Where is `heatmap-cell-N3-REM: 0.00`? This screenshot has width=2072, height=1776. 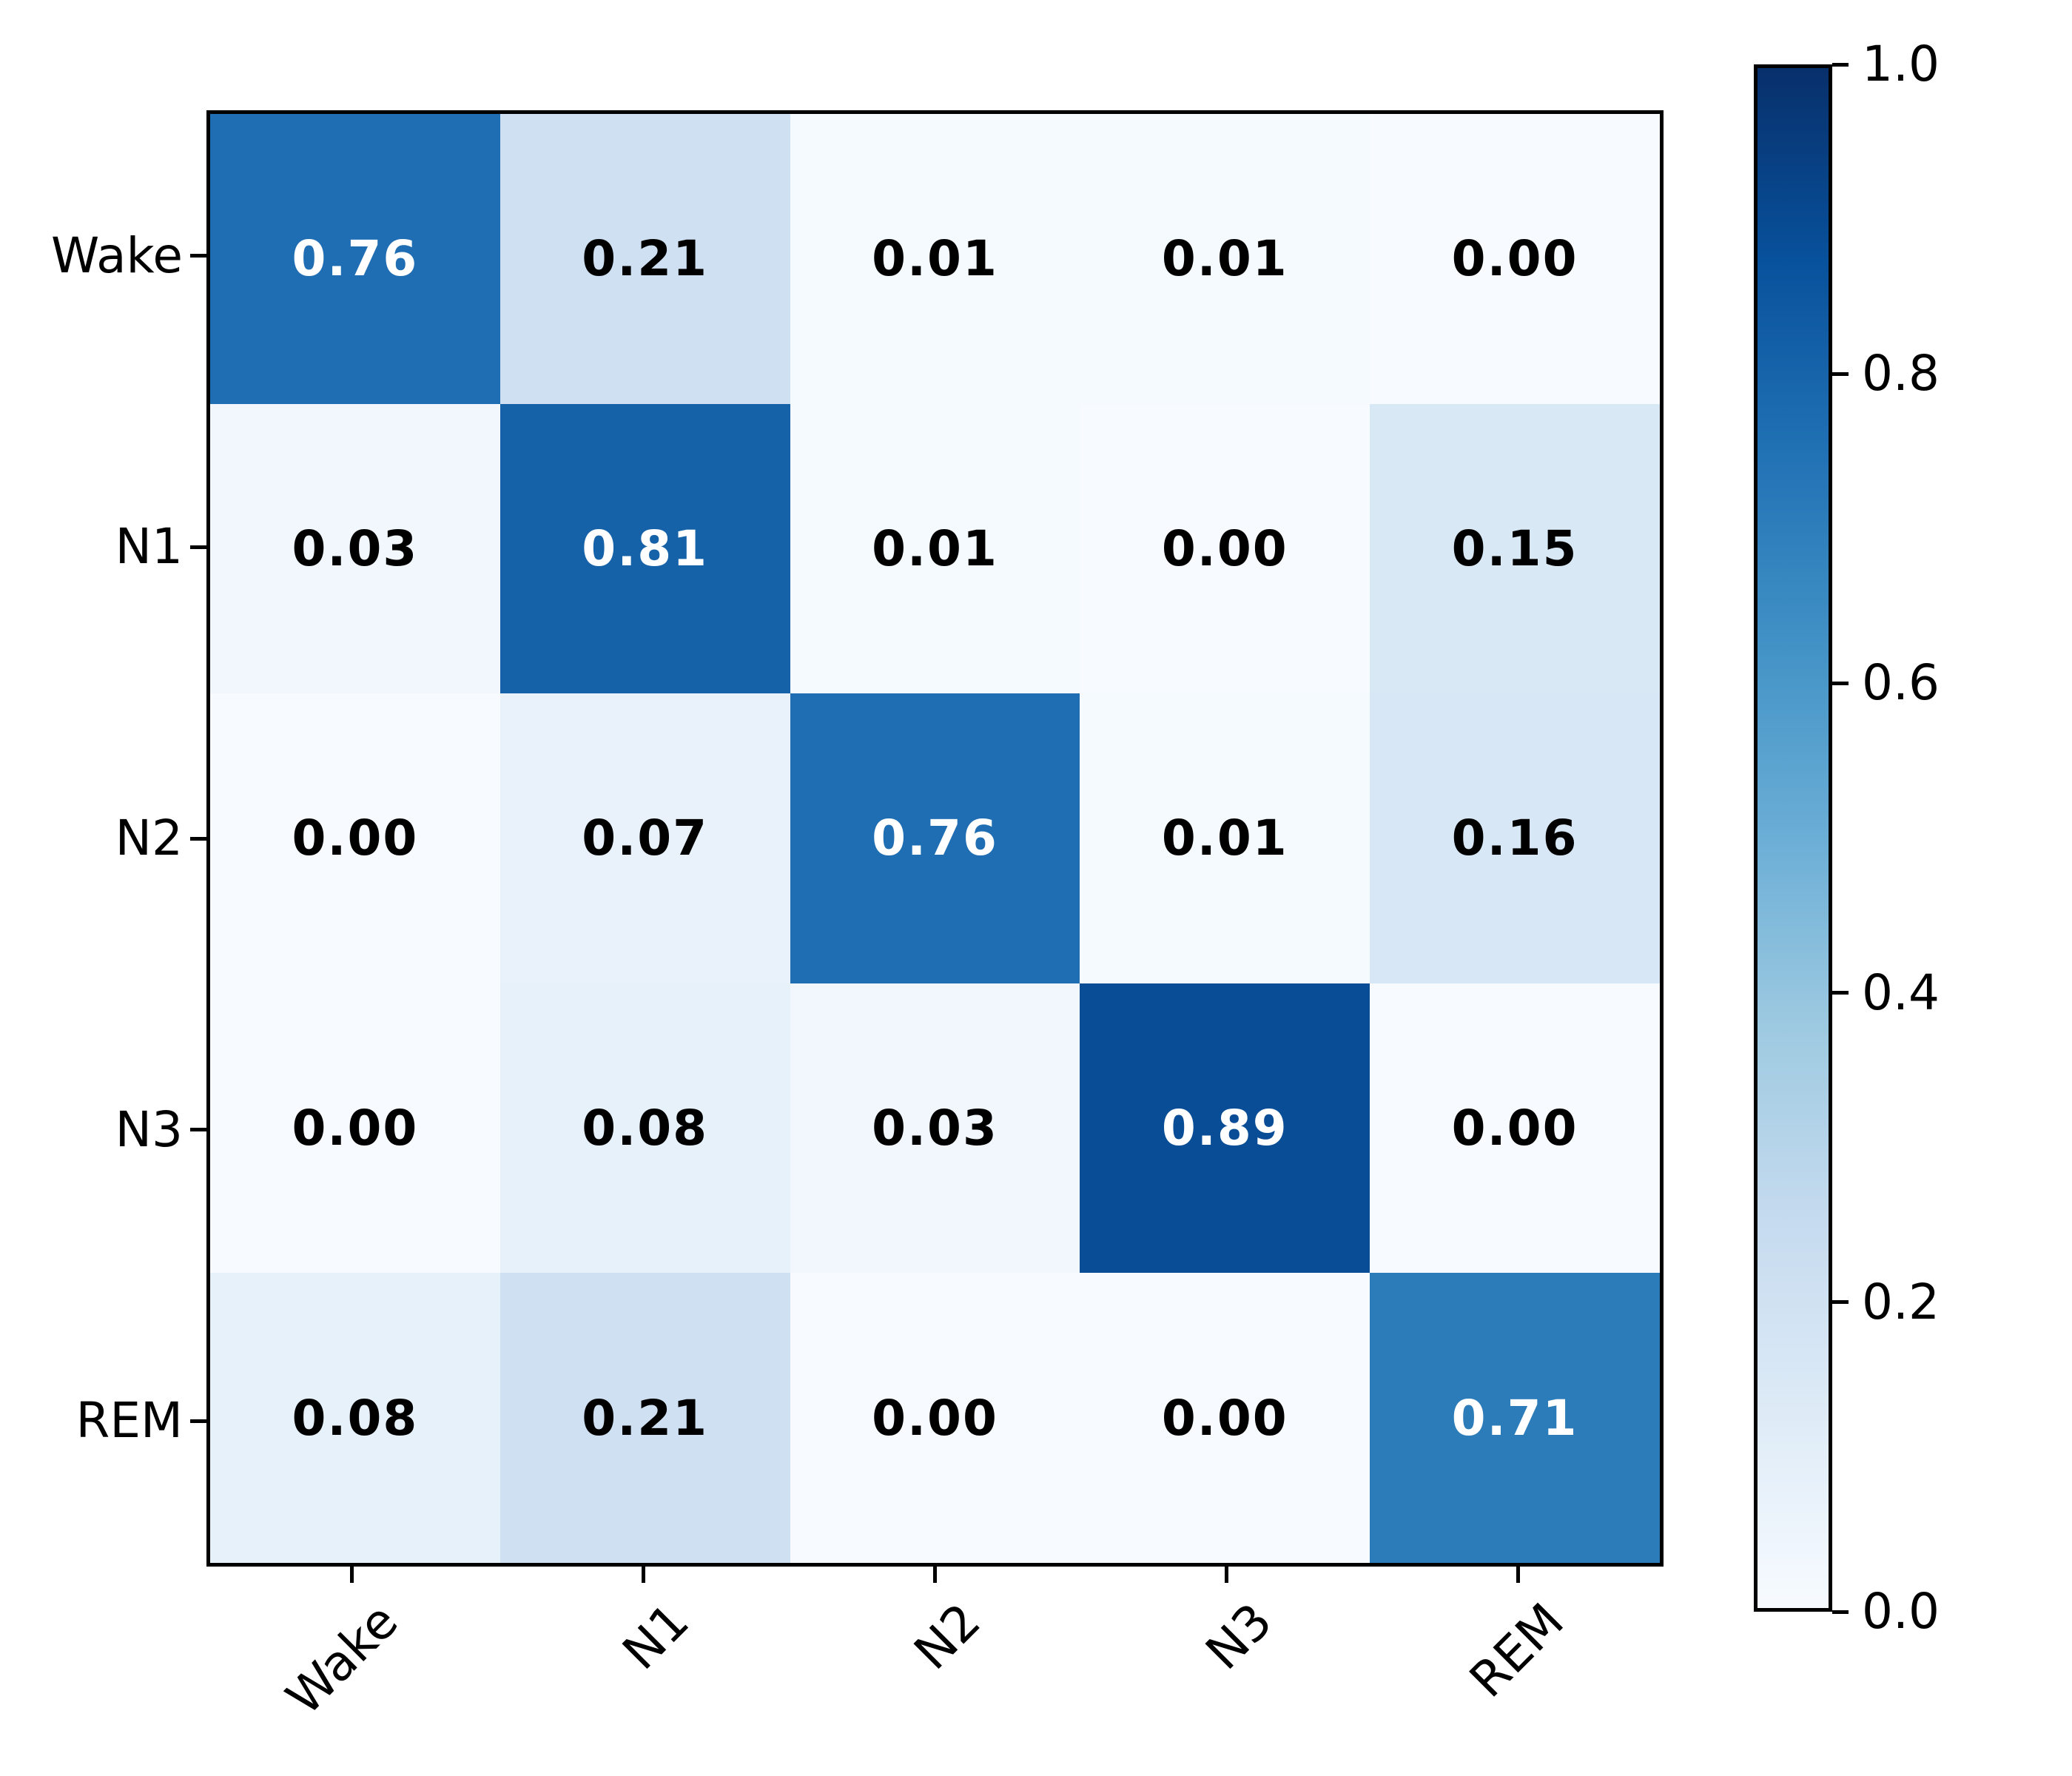
heatmap-cell-N3-REM: 0.00 is located at coordinates (1515, 1128).